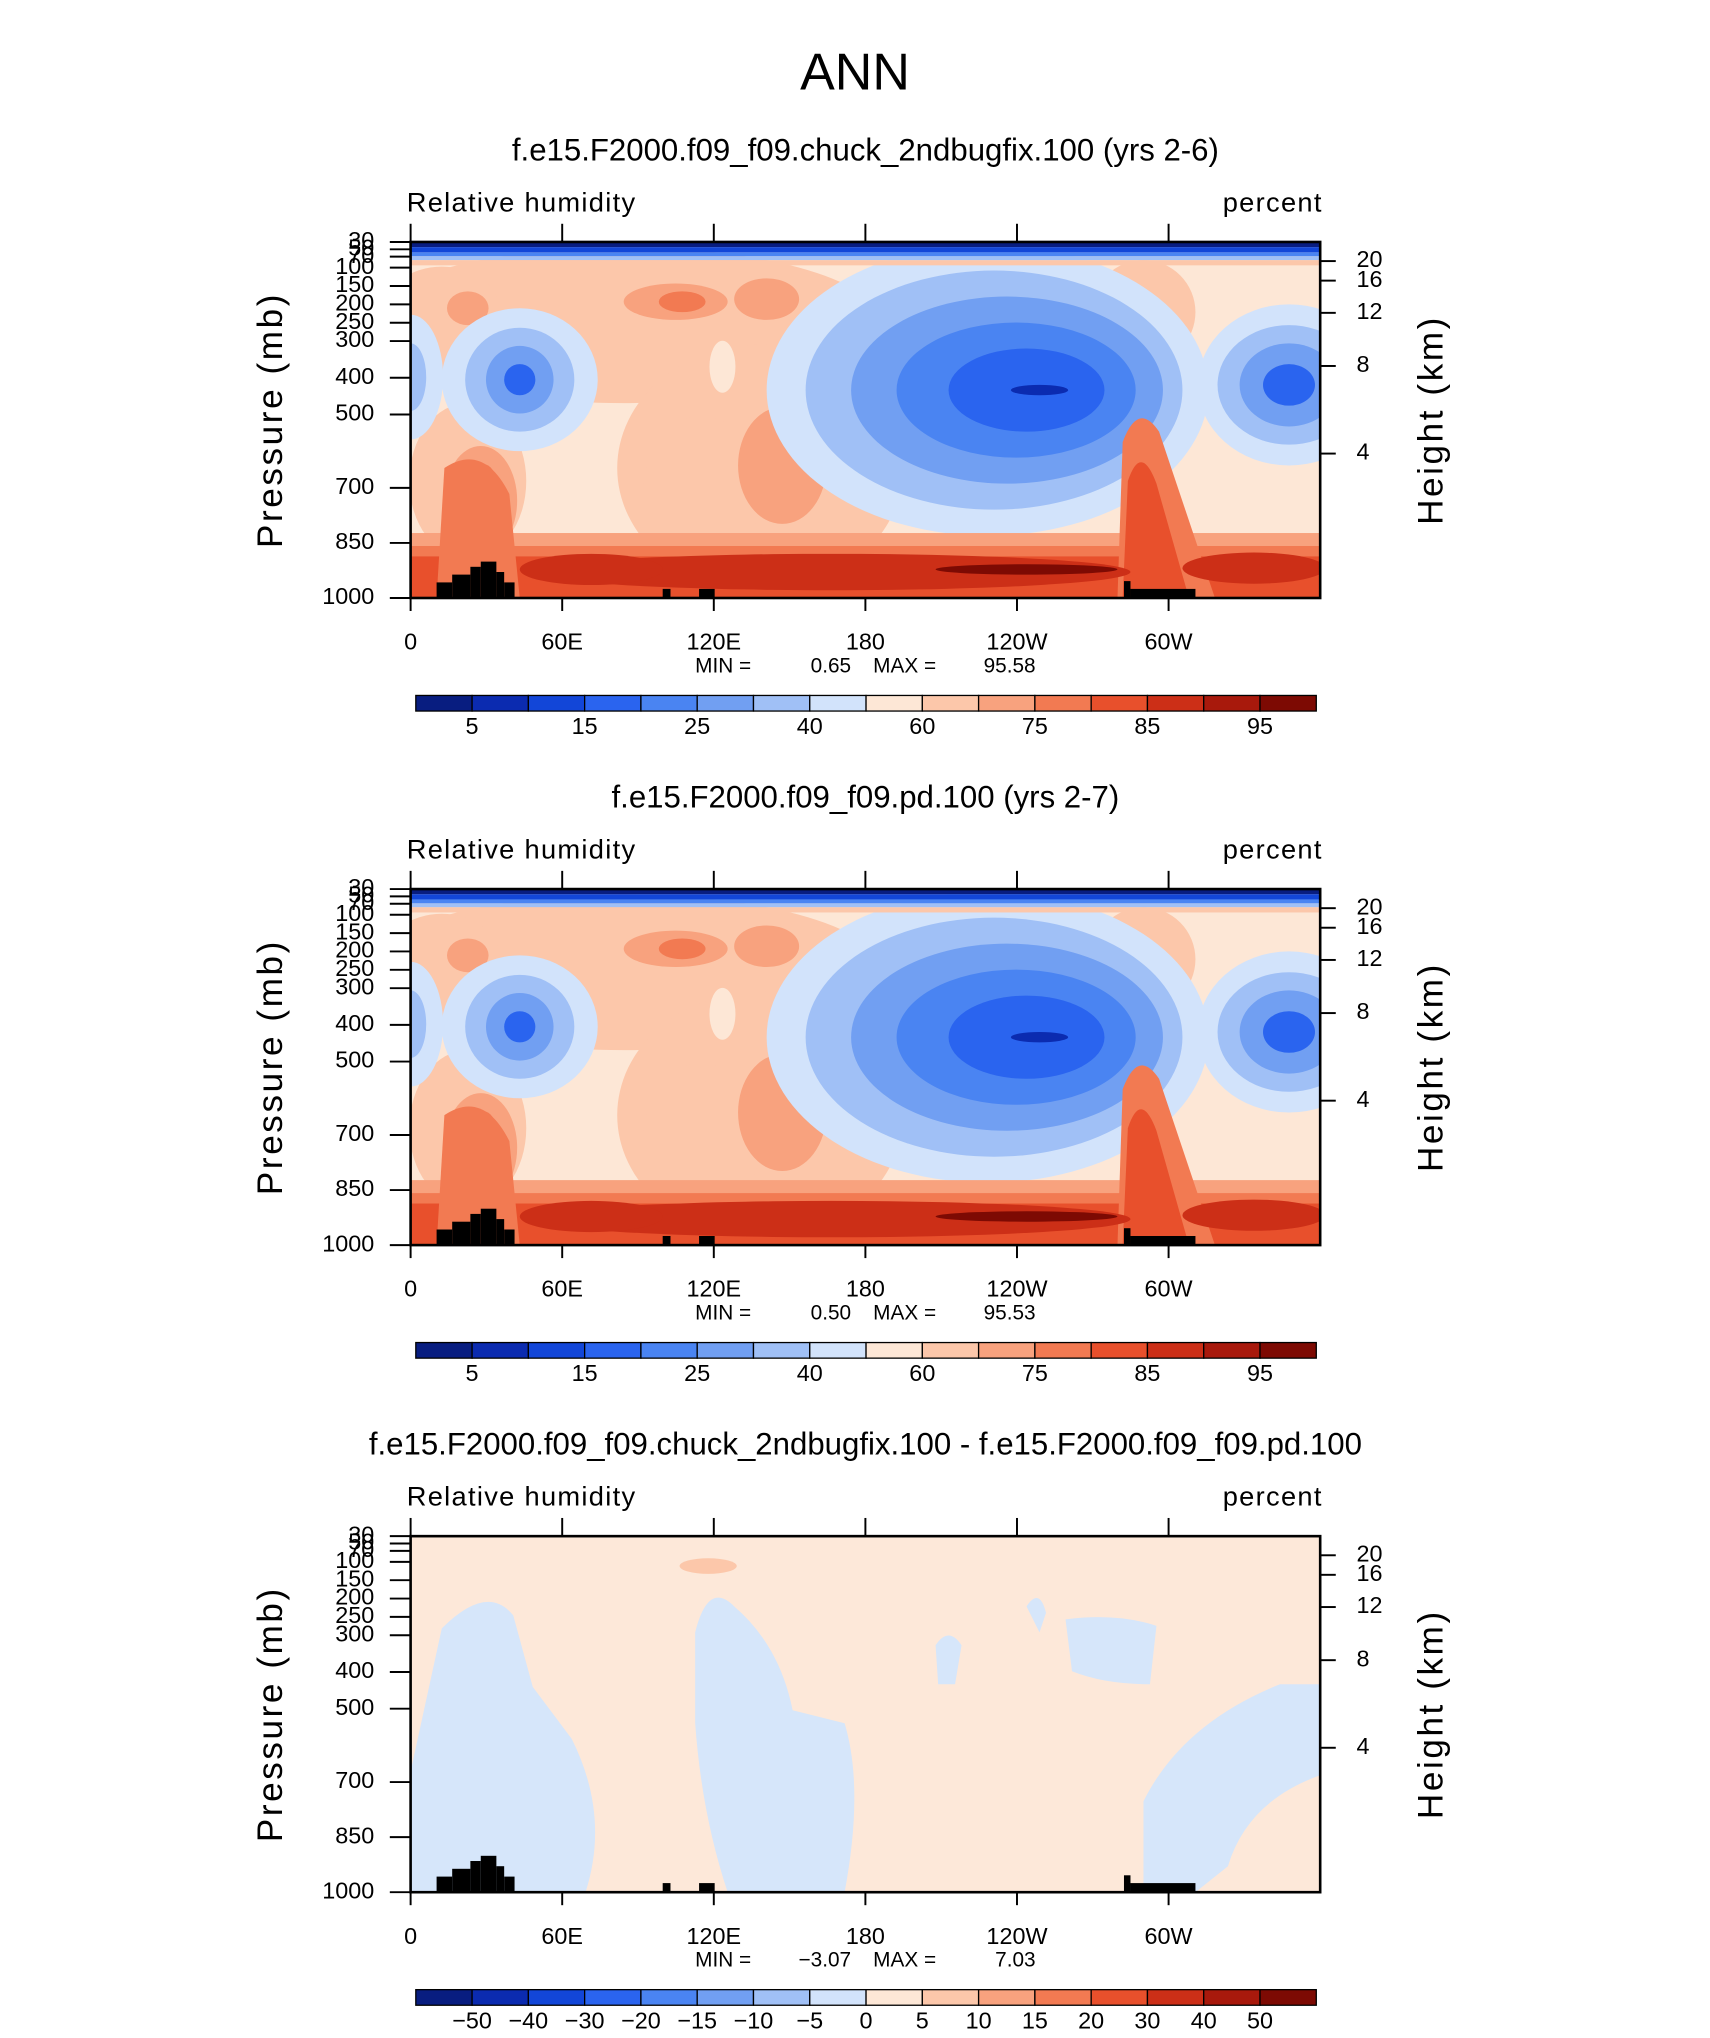 This screenshot has width=1710, height=2038. I want to click on y2-tick-label: 12, so click(1370, 311).